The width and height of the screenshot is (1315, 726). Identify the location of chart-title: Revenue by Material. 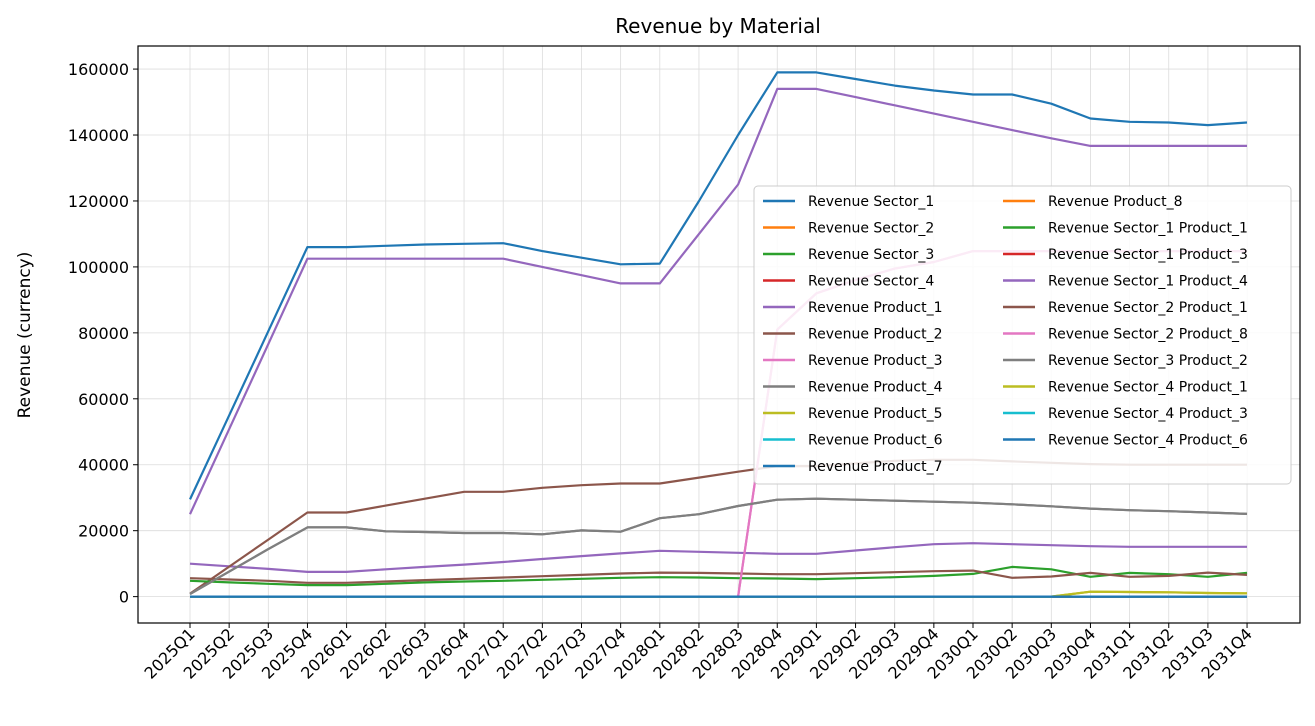
(718, 26).